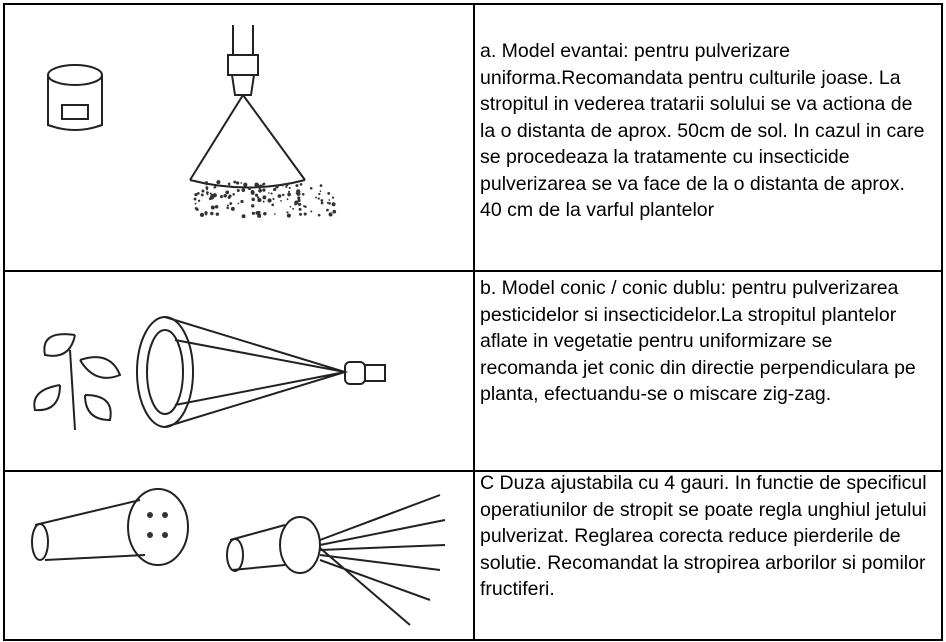 The image size is (946, 642). What do you see at coordinates (238, 557) in the screenshot?
I see `adjustable-nozzle-sketch` at bounding box center [238, 557].